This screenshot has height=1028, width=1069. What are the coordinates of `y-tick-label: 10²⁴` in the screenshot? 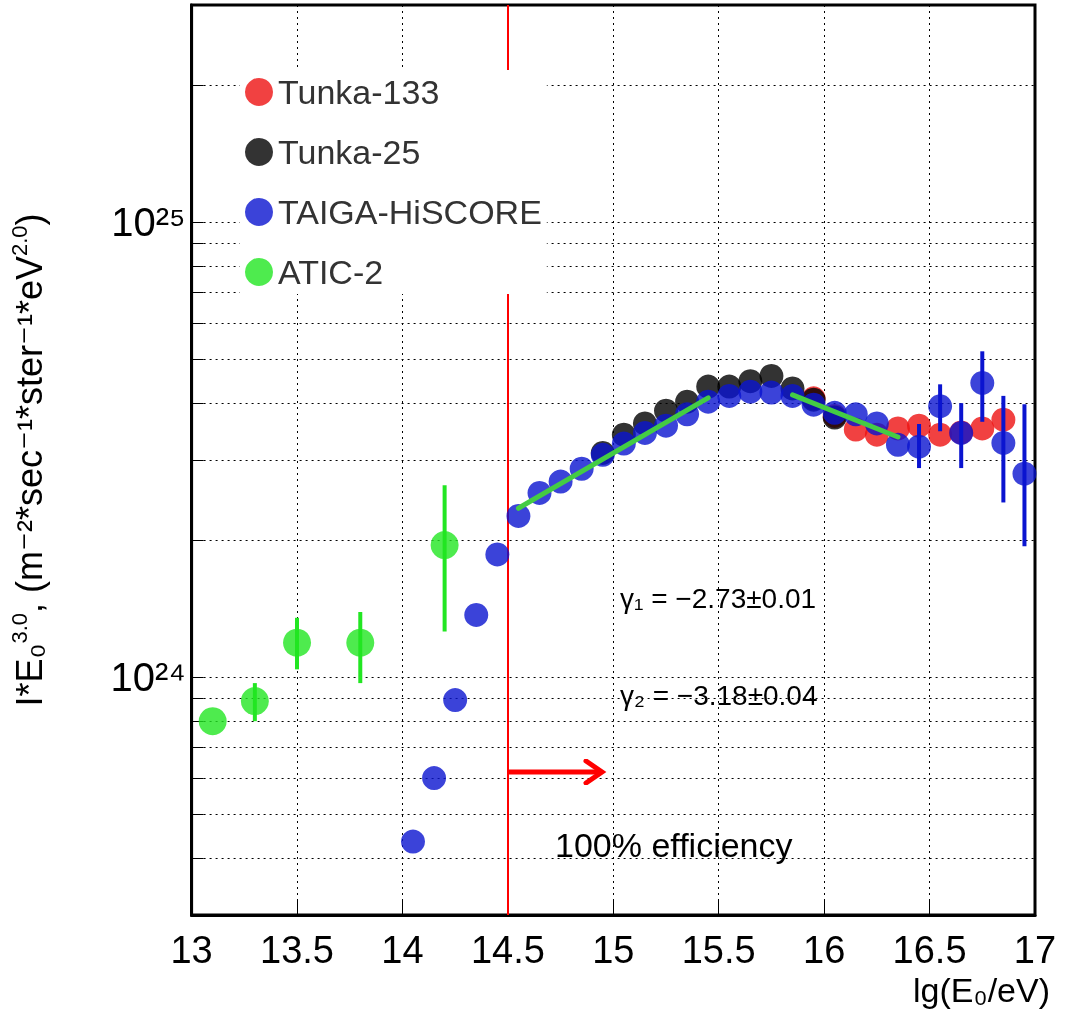 It's located at (148, 677).